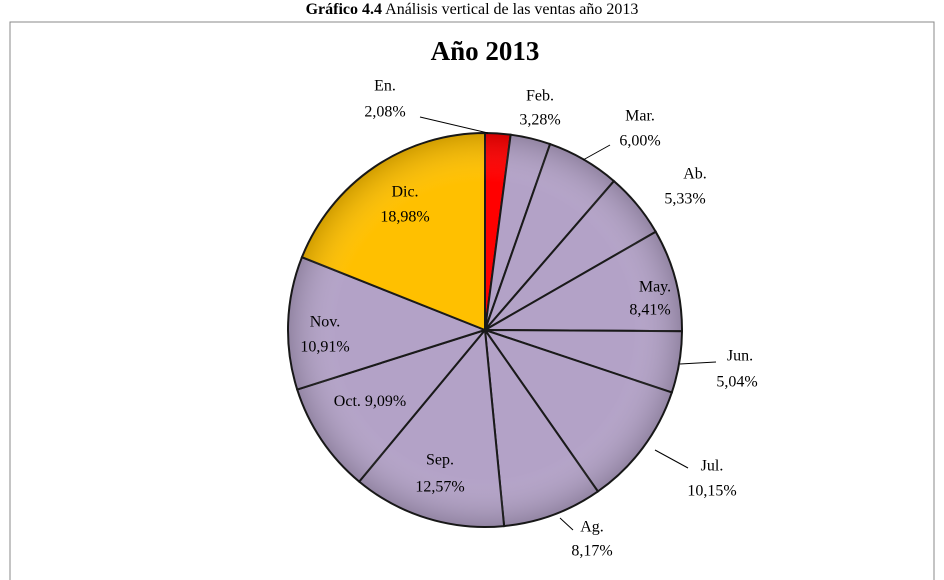  I want to click on slice-value: 6,00%, so click(639, 141).